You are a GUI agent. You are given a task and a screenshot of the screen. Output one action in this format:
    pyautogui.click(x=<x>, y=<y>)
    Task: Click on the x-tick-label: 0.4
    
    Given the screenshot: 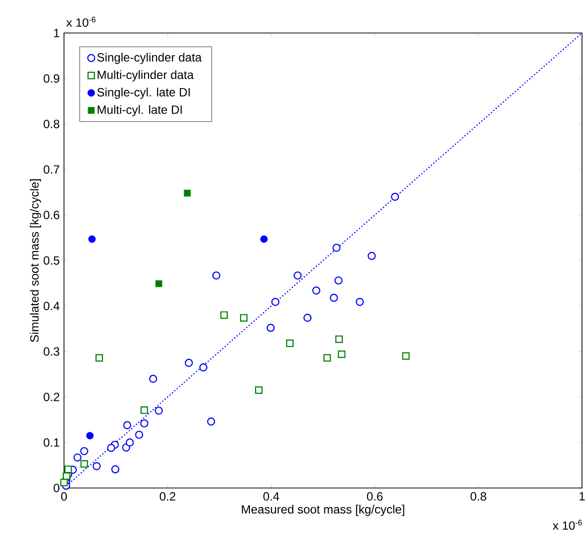 What is the action you would take?
    pyautogui.click(x=271, y=496)
    